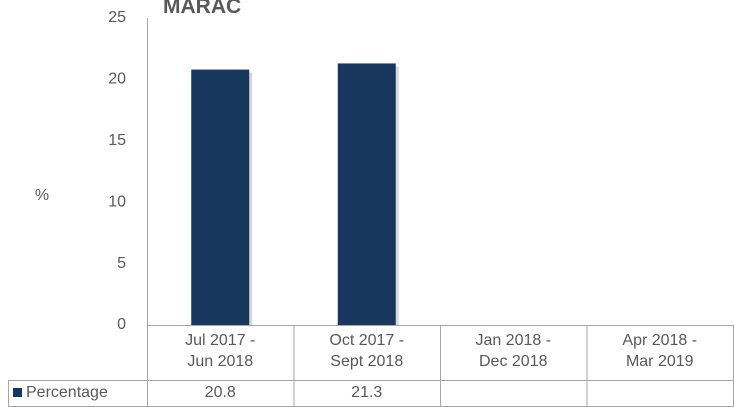  Describe the element at coordinates (117, 140) in the screenshot. I see `y-tick-label: 15` at that location.